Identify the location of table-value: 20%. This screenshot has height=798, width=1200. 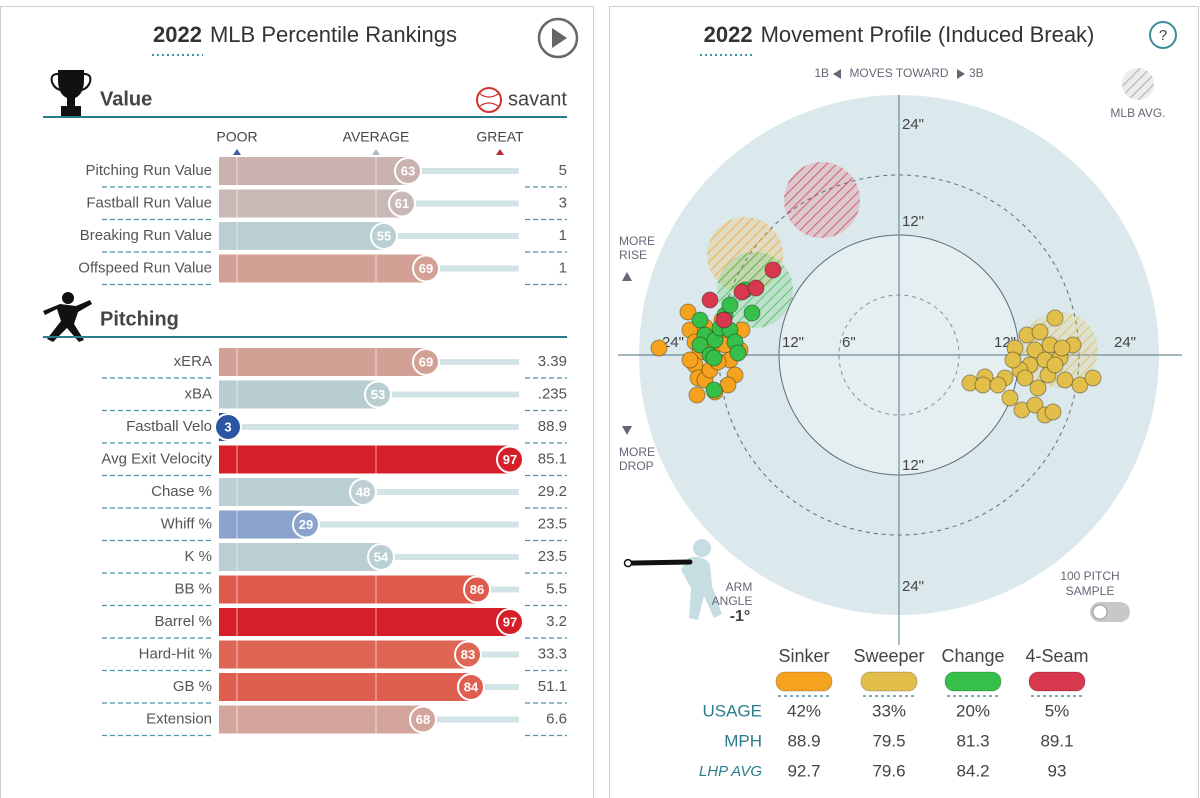
(973, 710).